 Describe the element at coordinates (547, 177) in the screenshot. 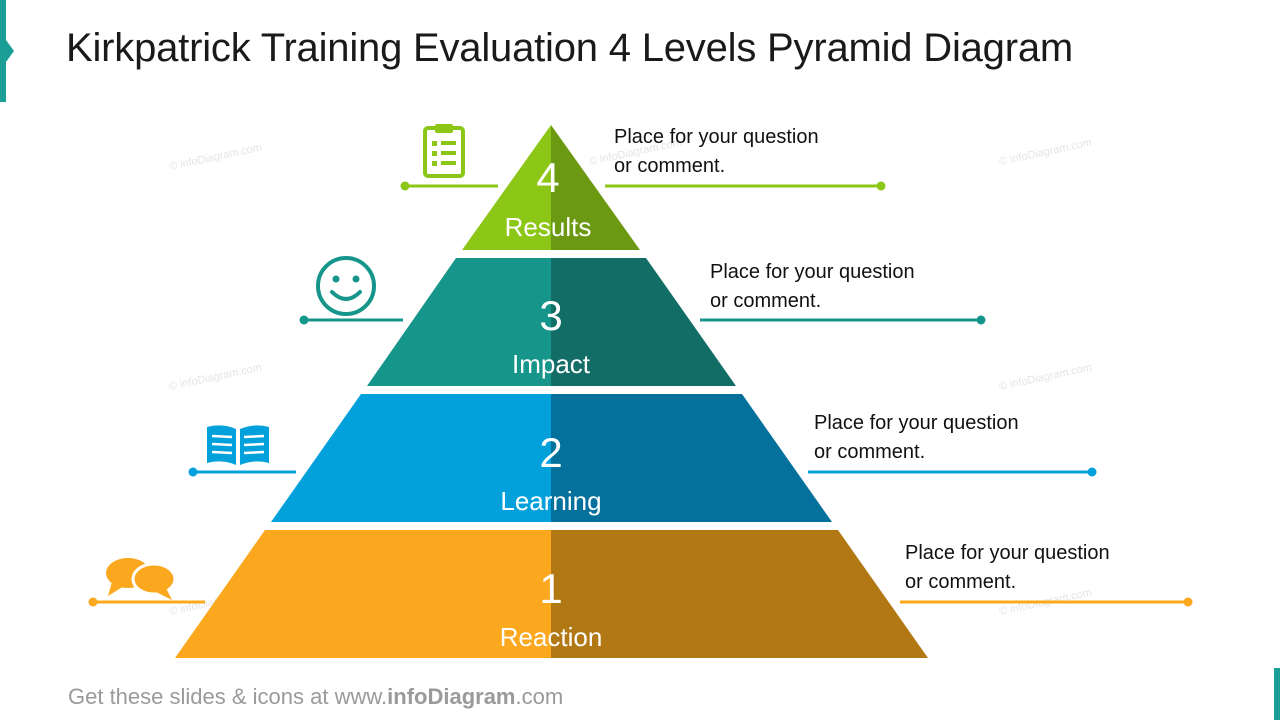

I see `level-4-number: 4` at that location.